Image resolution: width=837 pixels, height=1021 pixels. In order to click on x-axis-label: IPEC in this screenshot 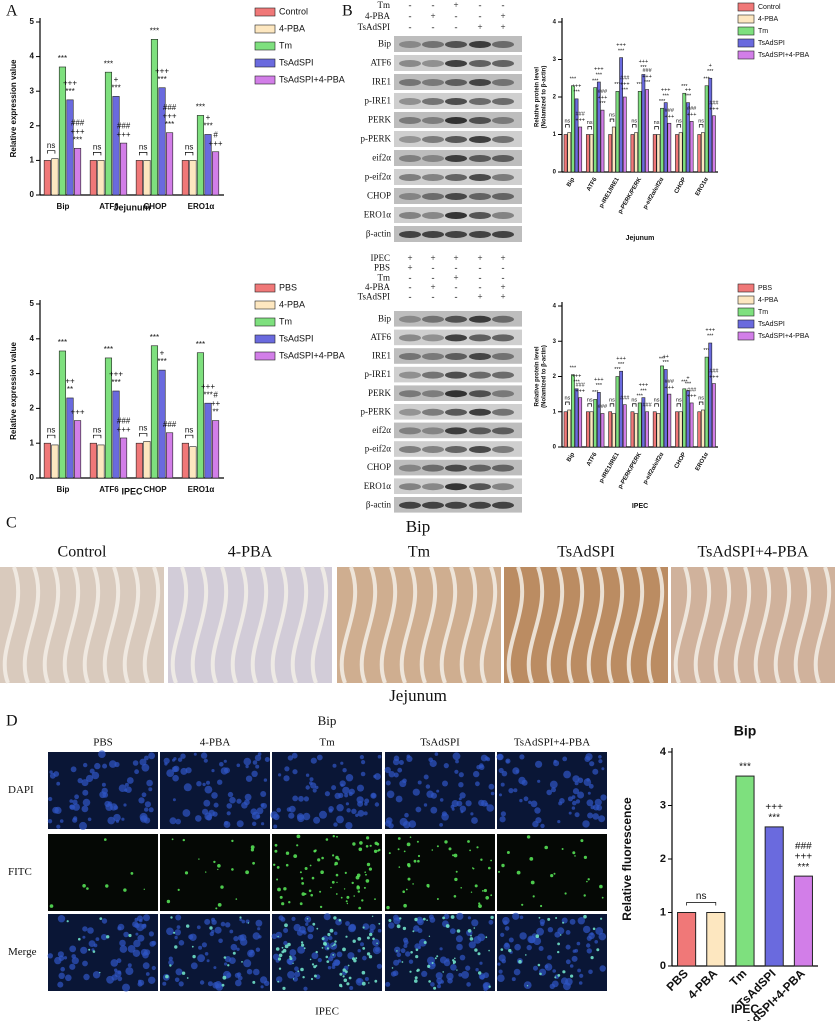, I will do `click(640, 506)`.